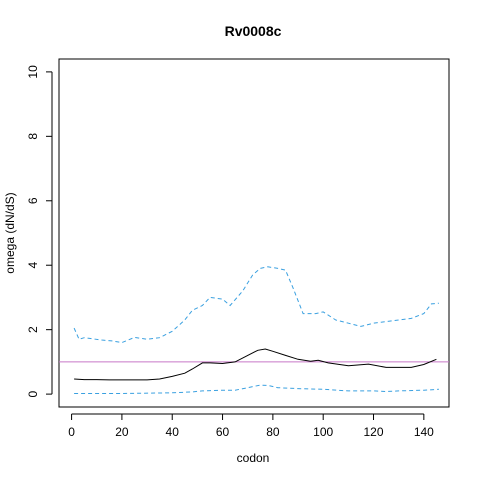 This screenshot has height=480, width=480. I want to click on x-axis: 0 20 40 60 80 100 120 140, so click(251, 426).